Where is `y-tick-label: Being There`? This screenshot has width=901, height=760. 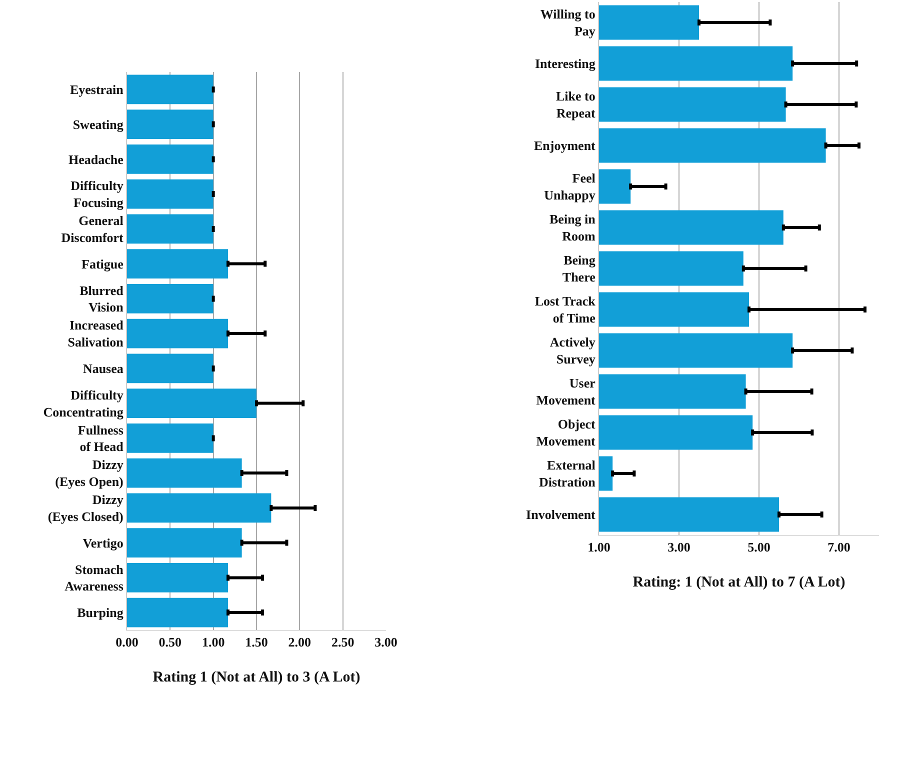 y-tick-label: Being There is located at coordinates (579, 268).